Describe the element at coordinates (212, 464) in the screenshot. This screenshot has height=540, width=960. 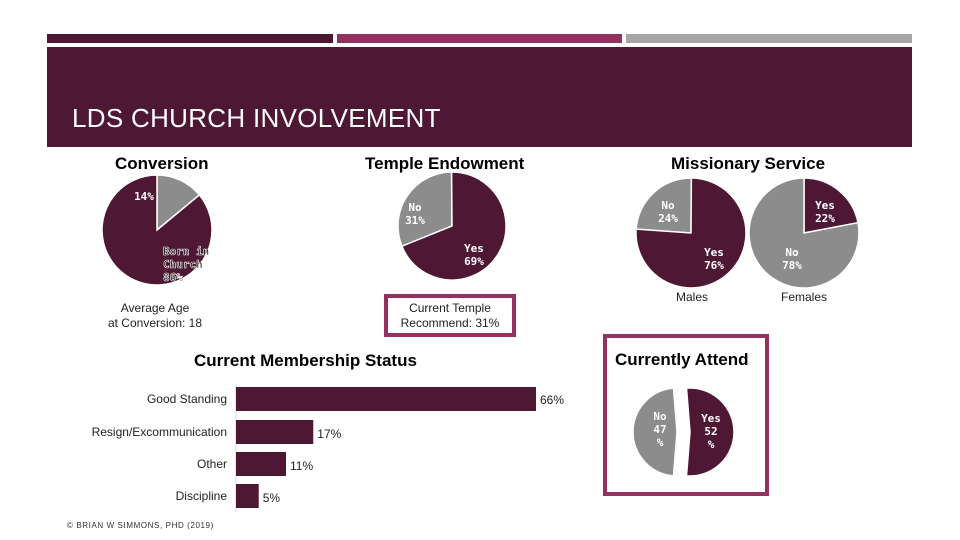
I see `membership-category-label-2: Other` at that location.